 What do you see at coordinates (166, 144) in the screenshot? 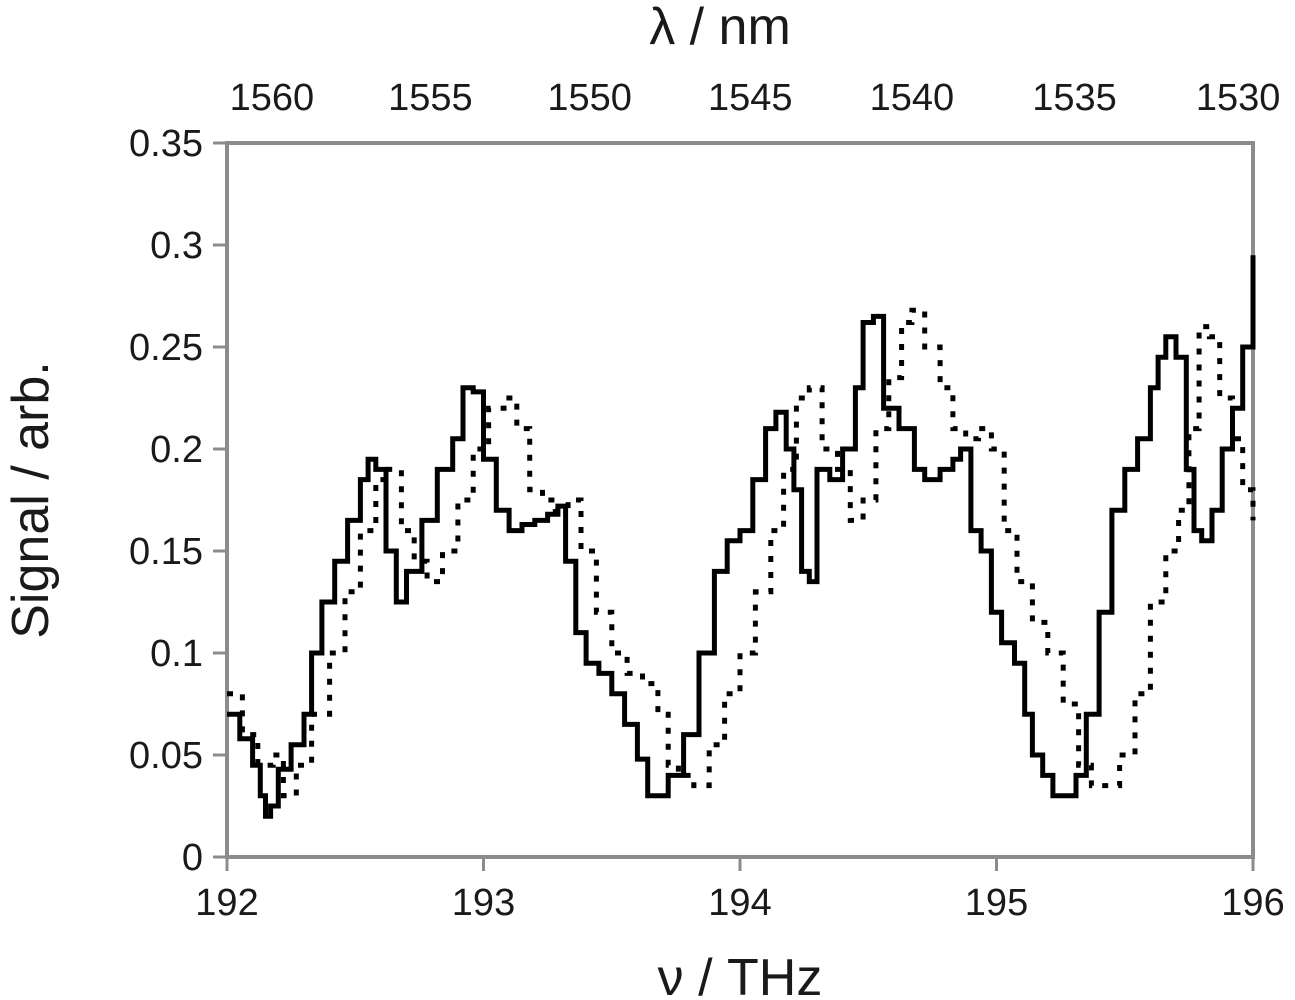
I see `y-tick-label: 0.35` at bounding box center [166, 144].